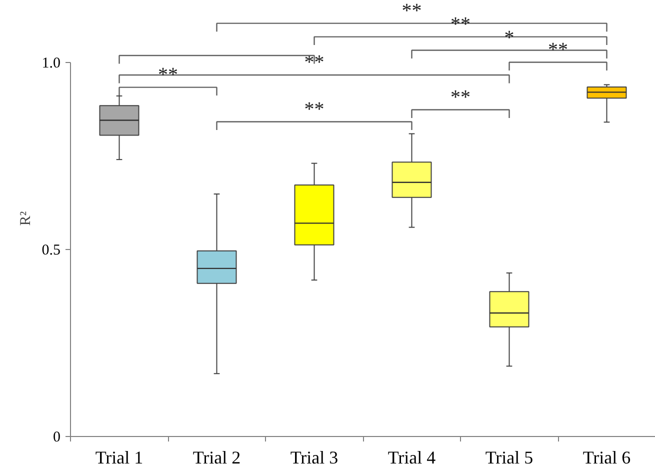 The height and width of the screenshot is (470, 655). I want to click on x-tick-label: Trial 1, so click(119, 458).